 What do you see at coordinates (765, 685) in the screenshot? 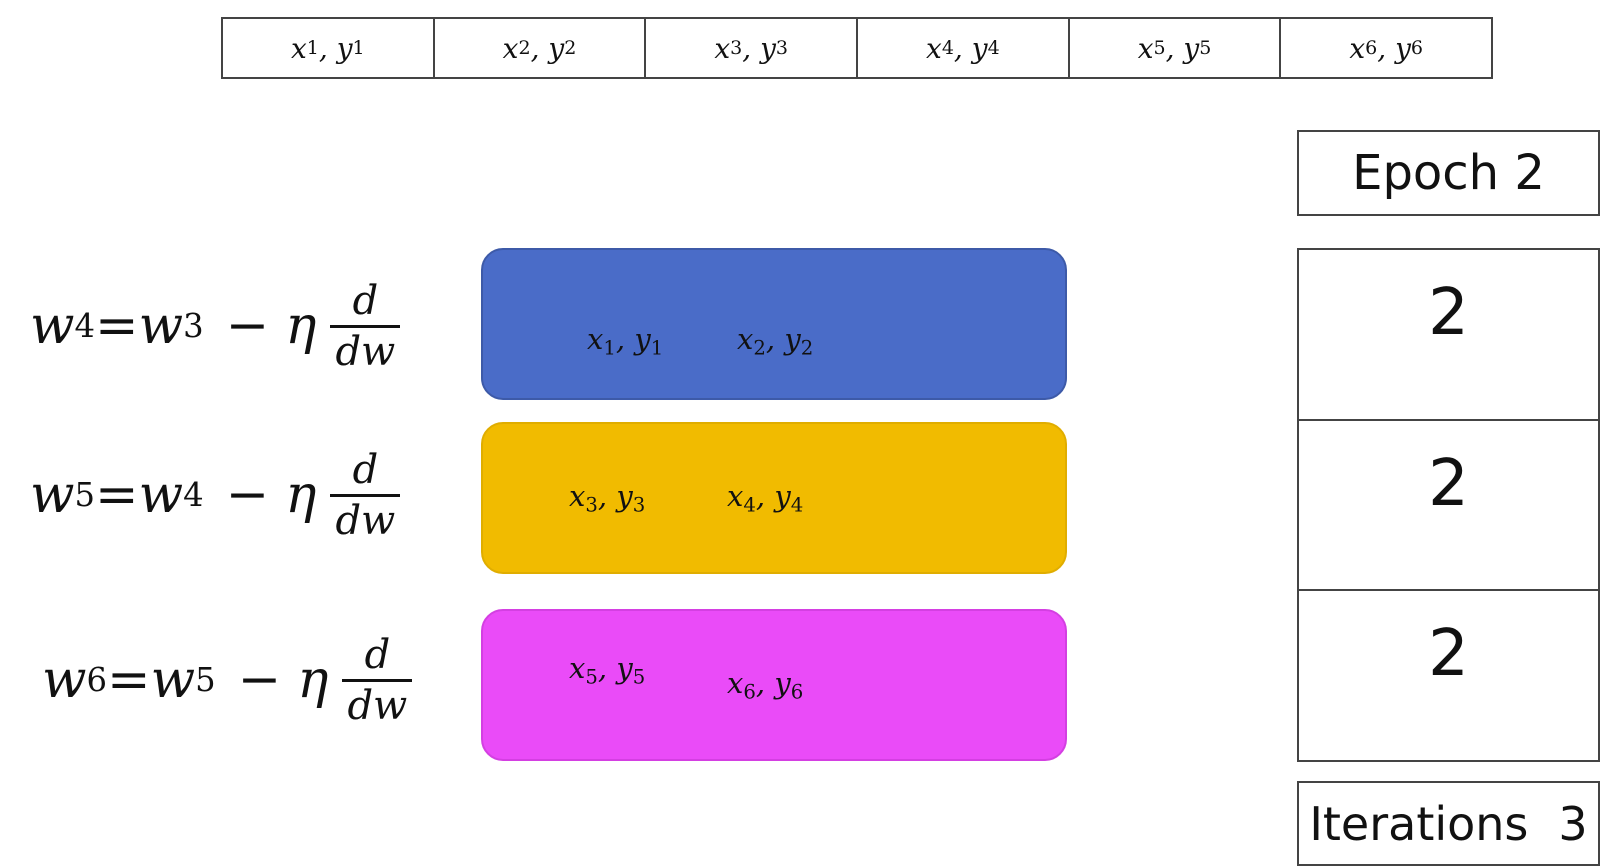
I see `batch-item: x6, y6` at bounding box center [765, 685].